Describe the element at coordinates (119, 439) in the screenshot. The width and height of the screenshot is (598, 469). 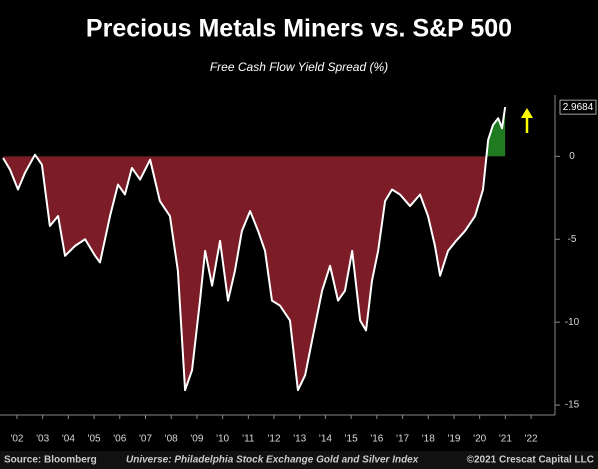
I see `x-tick-label: '06` at that location.